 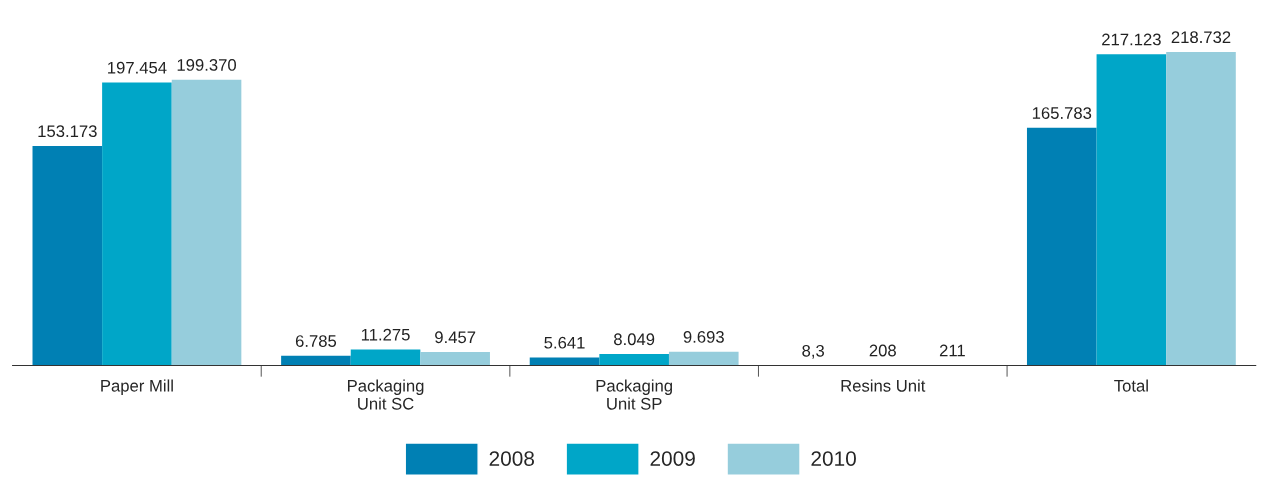 What do you see at coordinates (67, 131) in the screenshot?
I see `data-label: 153.173` at bounding box center [67, 131].